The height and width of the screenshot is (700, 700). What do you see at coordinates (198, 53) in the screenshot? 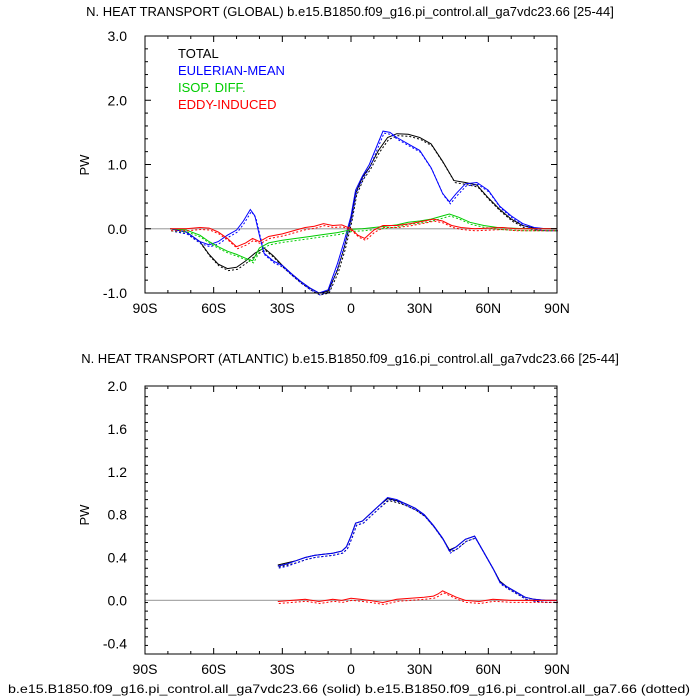
I see `legend-entry-total: TOTAL` at bounding box center [198, 53].